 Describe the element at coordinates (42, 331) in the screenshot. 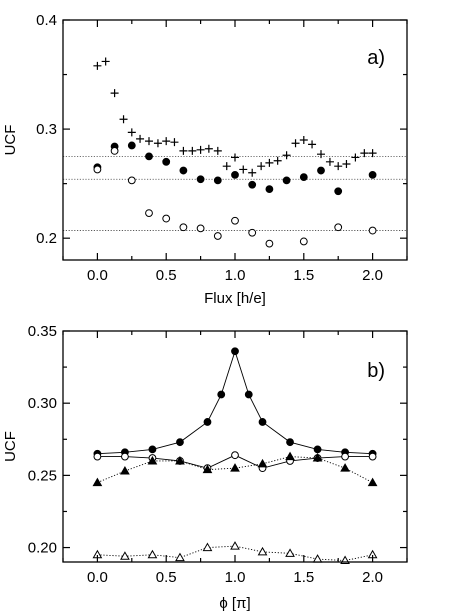

I see `y-tick-label: 0.35` at that location.